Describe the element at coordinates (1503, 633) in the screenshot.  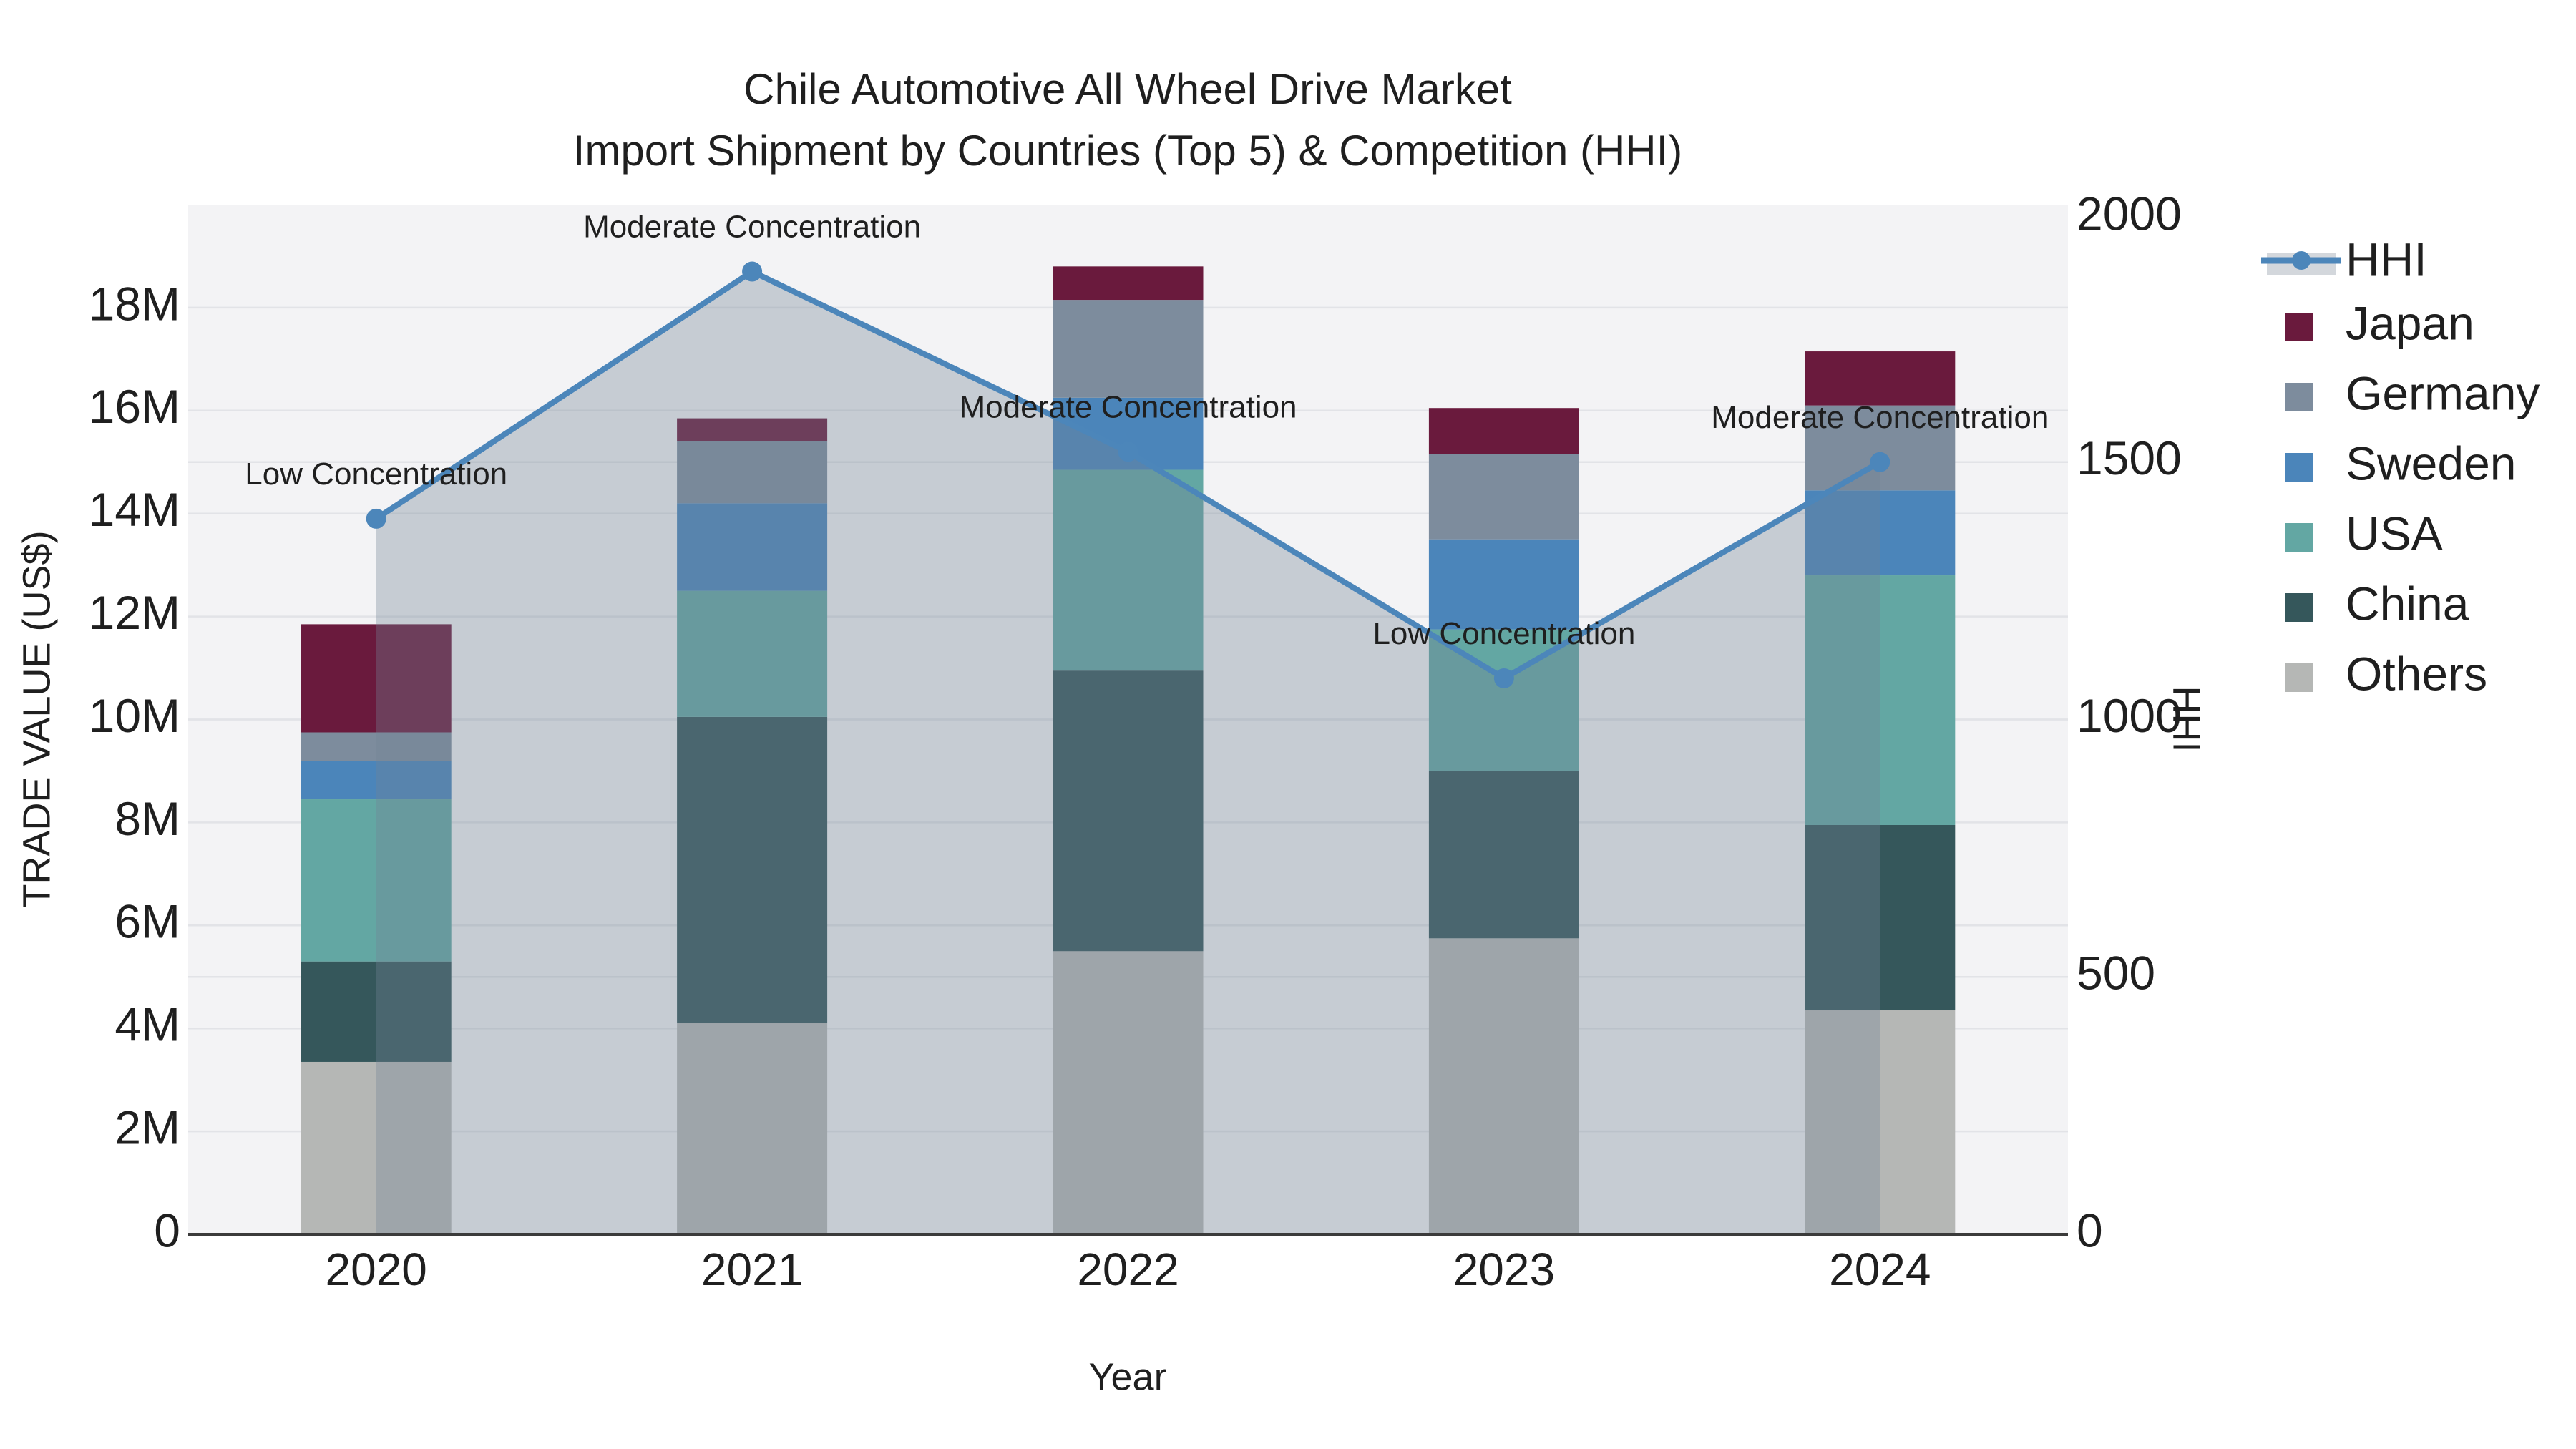
I see `hhi-annotation-2023: Low Concentration` at that location.